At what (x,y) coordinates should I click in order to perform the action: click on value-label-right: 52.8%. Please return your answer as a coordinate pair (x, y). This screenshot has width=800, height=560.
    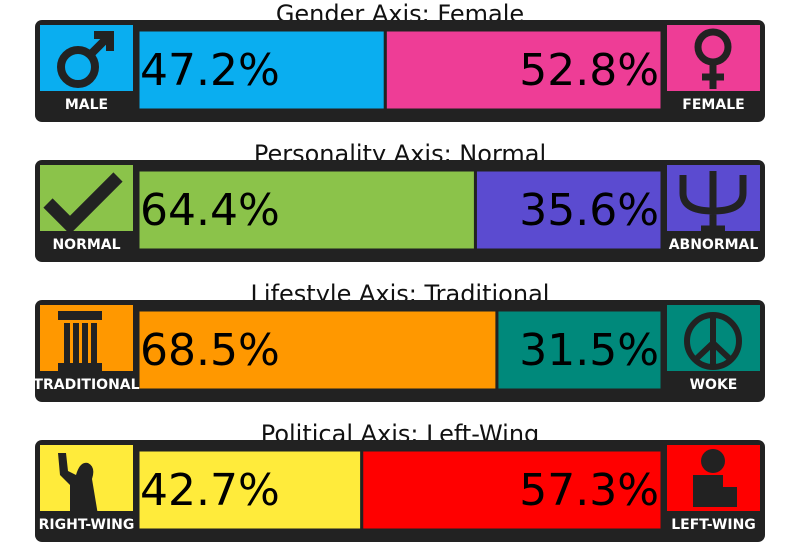
    Looking at the image, I should click on (589, 70).